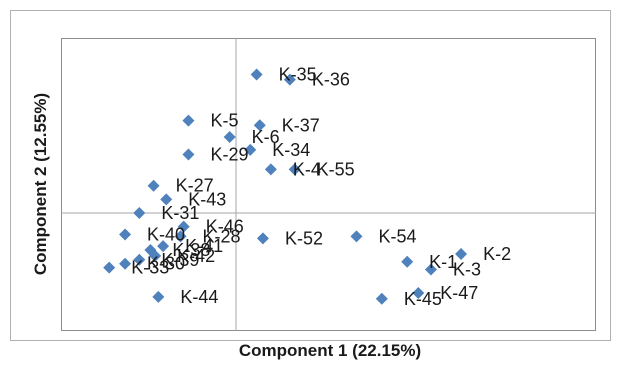 The height and width of the screenshot is (367, 621). Describe the element at coordinates (331, 80) in the screenshot. I see `point-label: K-36` at that location.